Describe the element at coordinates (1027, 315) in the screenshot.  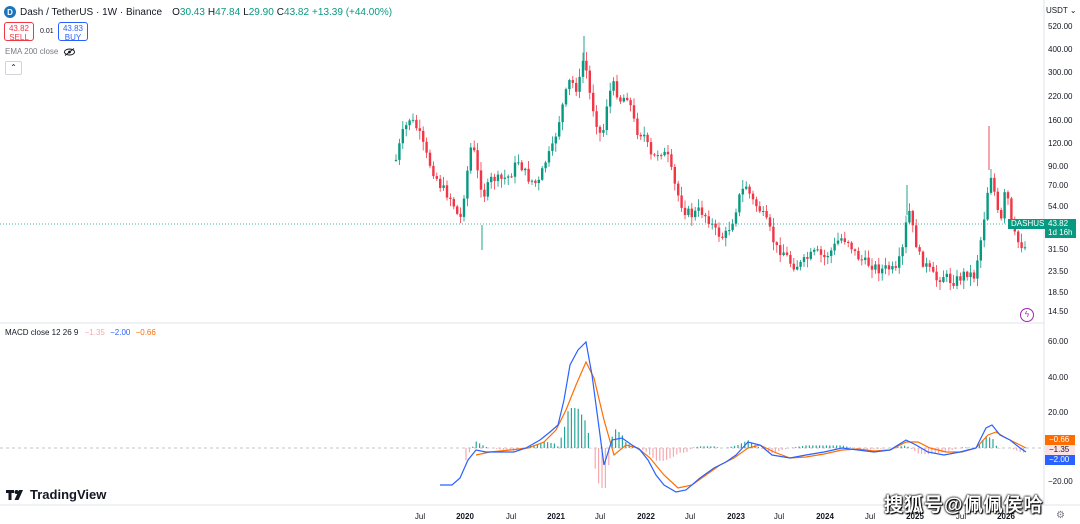
I see `lightning-icon: ϟ` at that location.